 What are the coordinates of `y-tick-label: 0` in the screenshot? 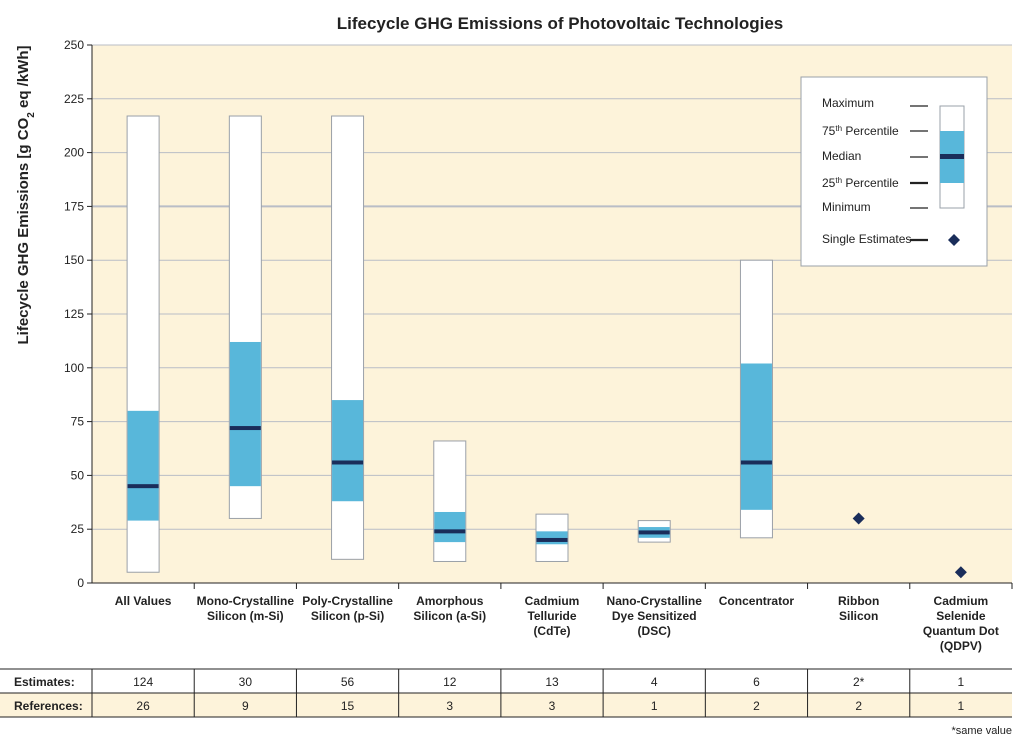 It's located at (80, 583).